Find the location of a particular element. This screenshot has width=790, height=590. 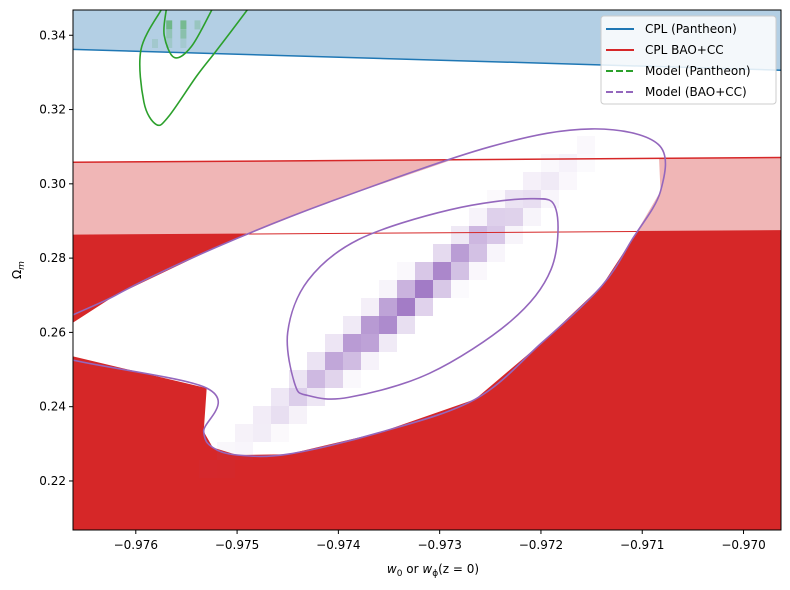

y-tick-label: 0.22 is located at coordinates (52, 481).